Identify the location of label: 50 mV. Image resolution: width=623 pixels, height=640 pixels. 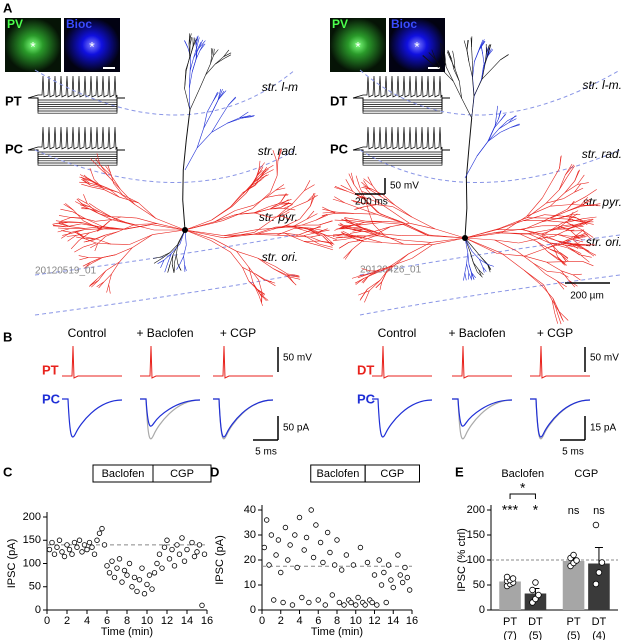
(297, 358).